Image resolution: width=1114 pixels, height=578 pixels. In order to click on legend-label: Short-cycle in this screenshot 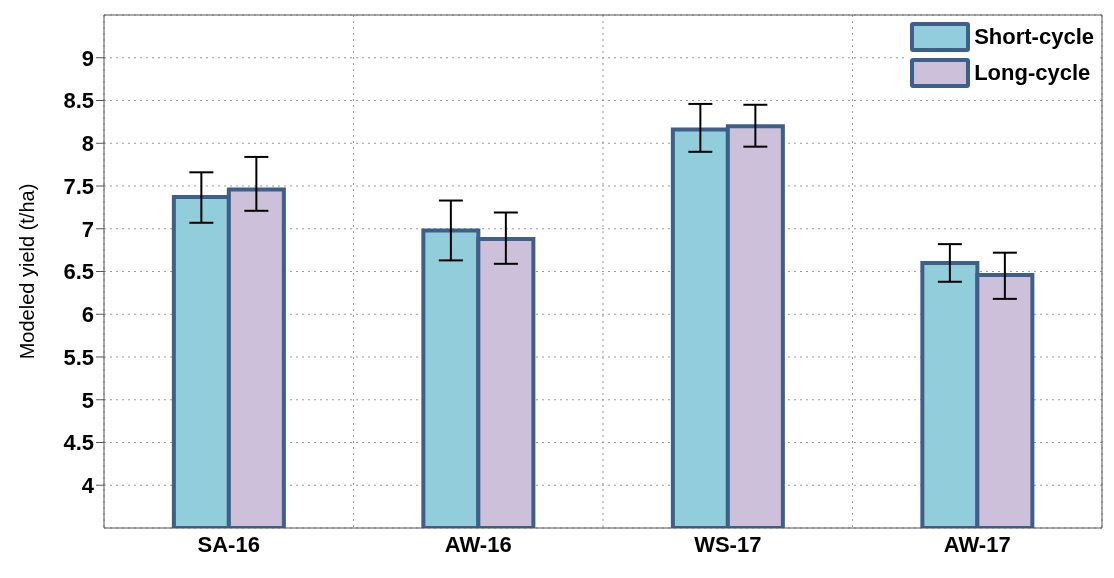, I will do `click(1034, 37)`.